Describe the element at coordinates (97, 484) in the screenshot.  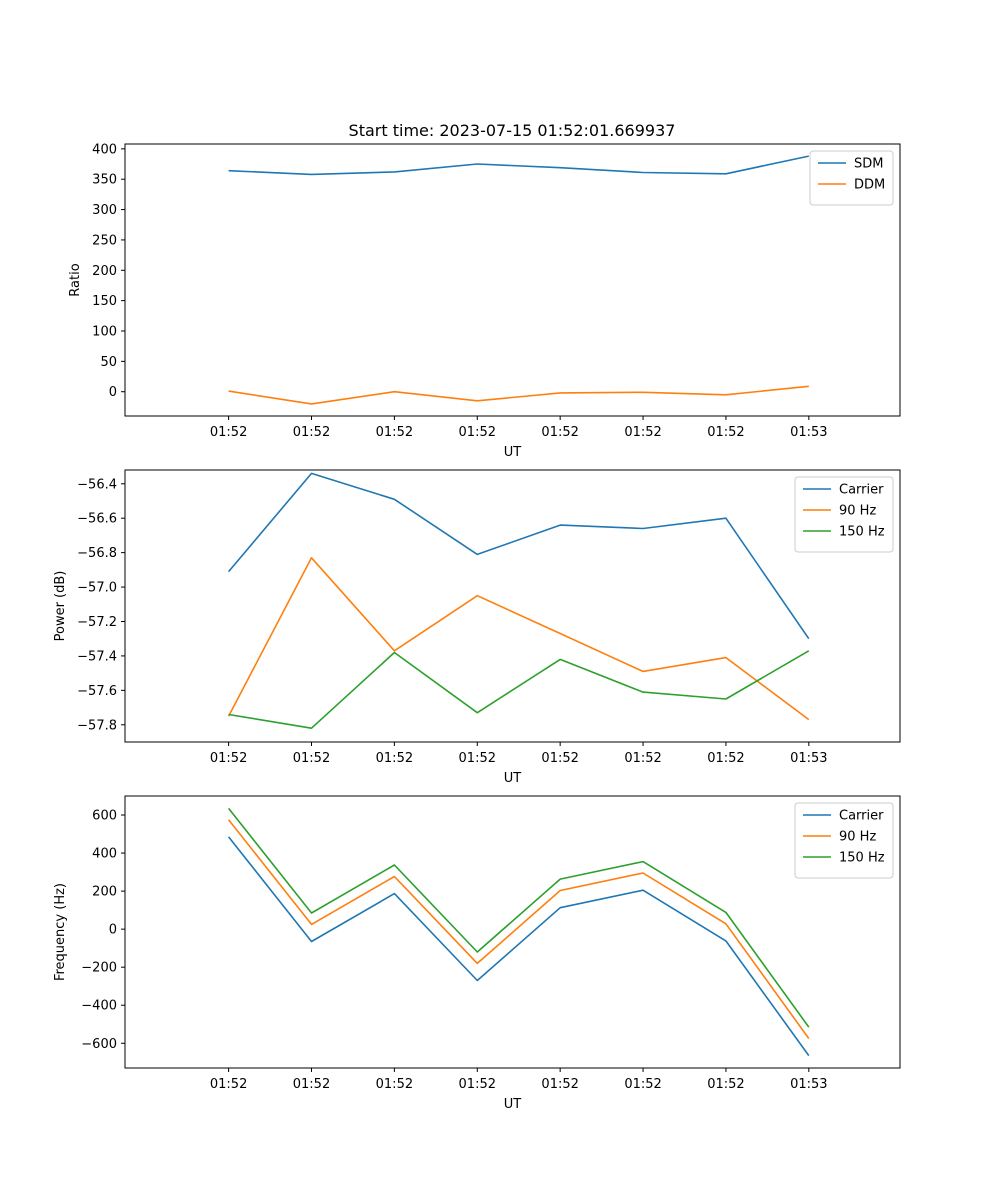
I see `y-tick-label: −56.4` at that location.